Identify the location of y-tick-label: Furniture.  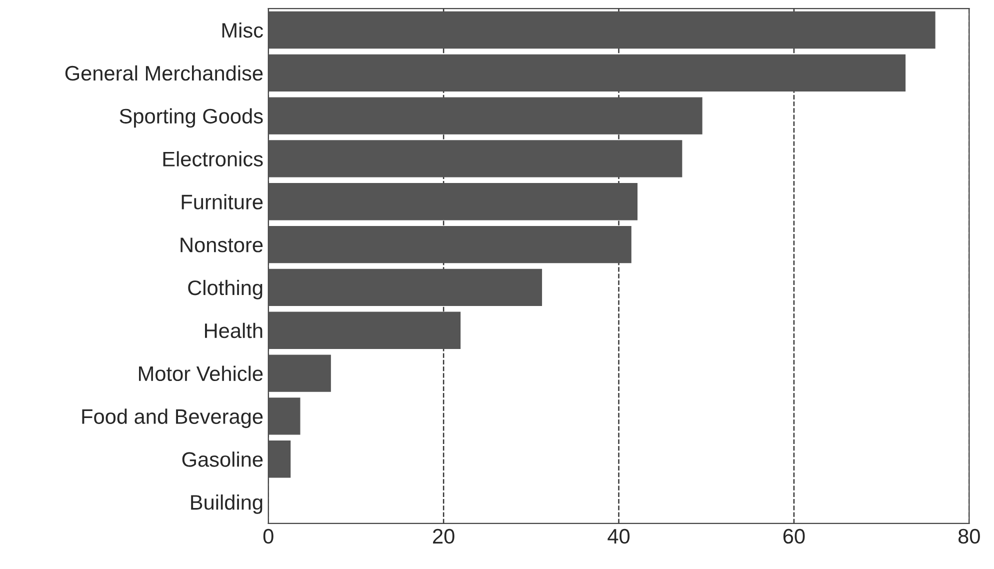
(222, 202).